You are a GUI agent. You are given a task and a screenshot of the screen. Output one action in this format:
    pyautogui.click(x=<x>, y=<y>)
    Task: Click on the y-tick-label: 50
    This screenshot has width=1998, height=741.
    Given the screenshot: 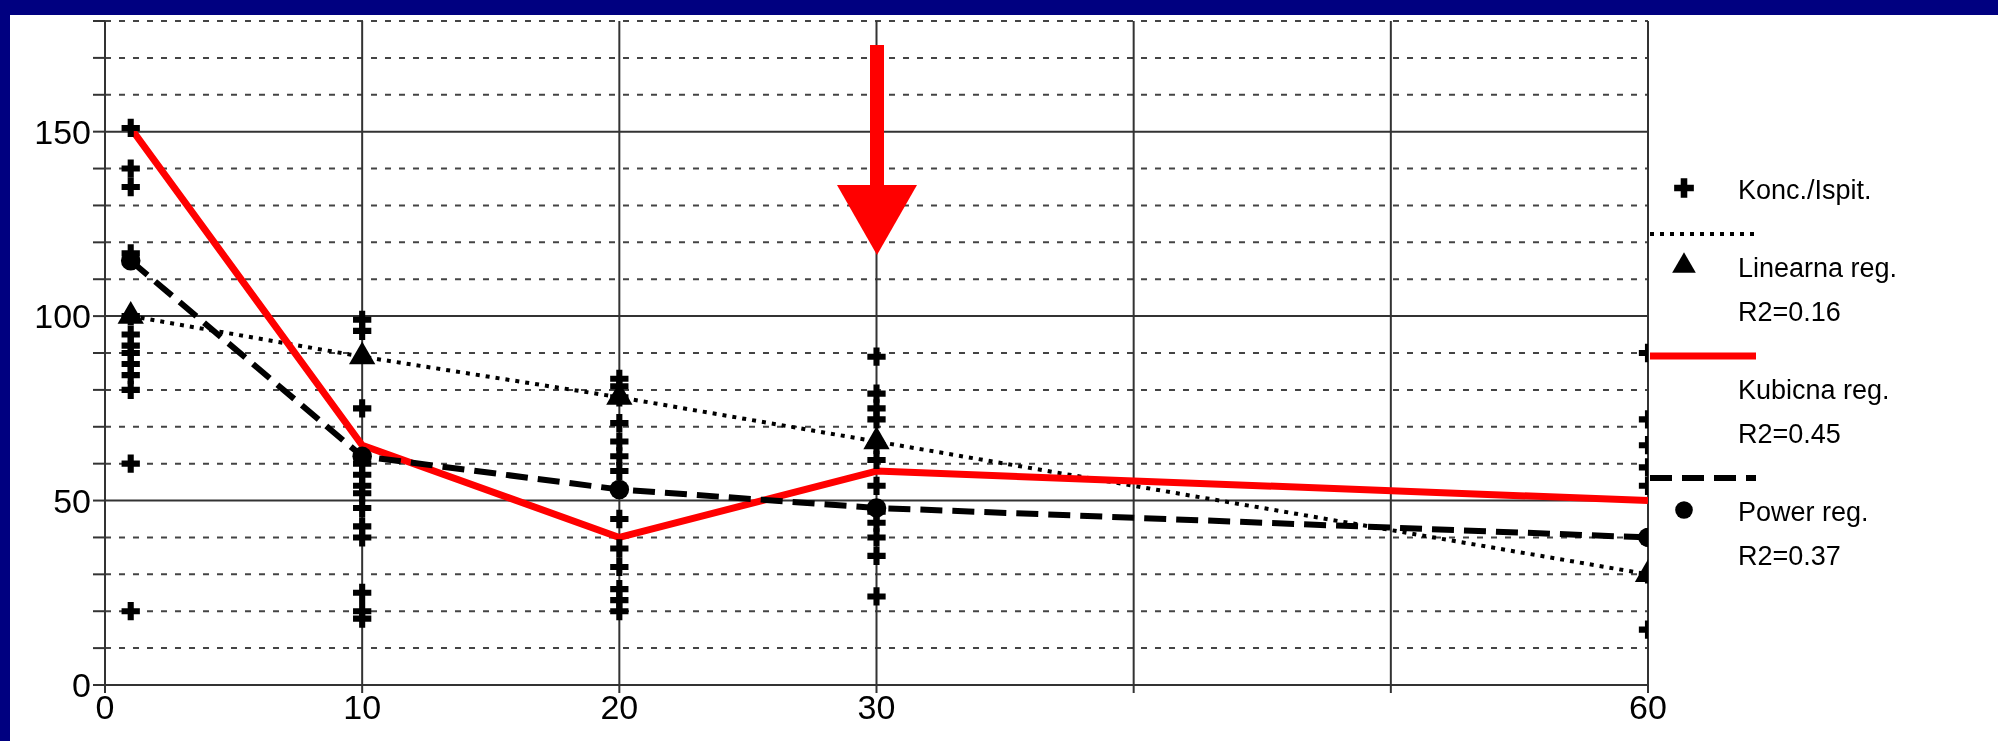 What is the action you would take?
    pyautogui.click(x=72, y=500)
    